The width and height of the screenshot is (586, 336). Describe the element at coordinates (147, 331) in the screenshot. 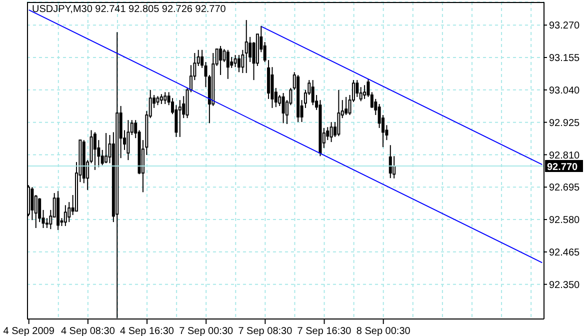

I see `x-tick-label: 4 Sep 16:30` at that location.